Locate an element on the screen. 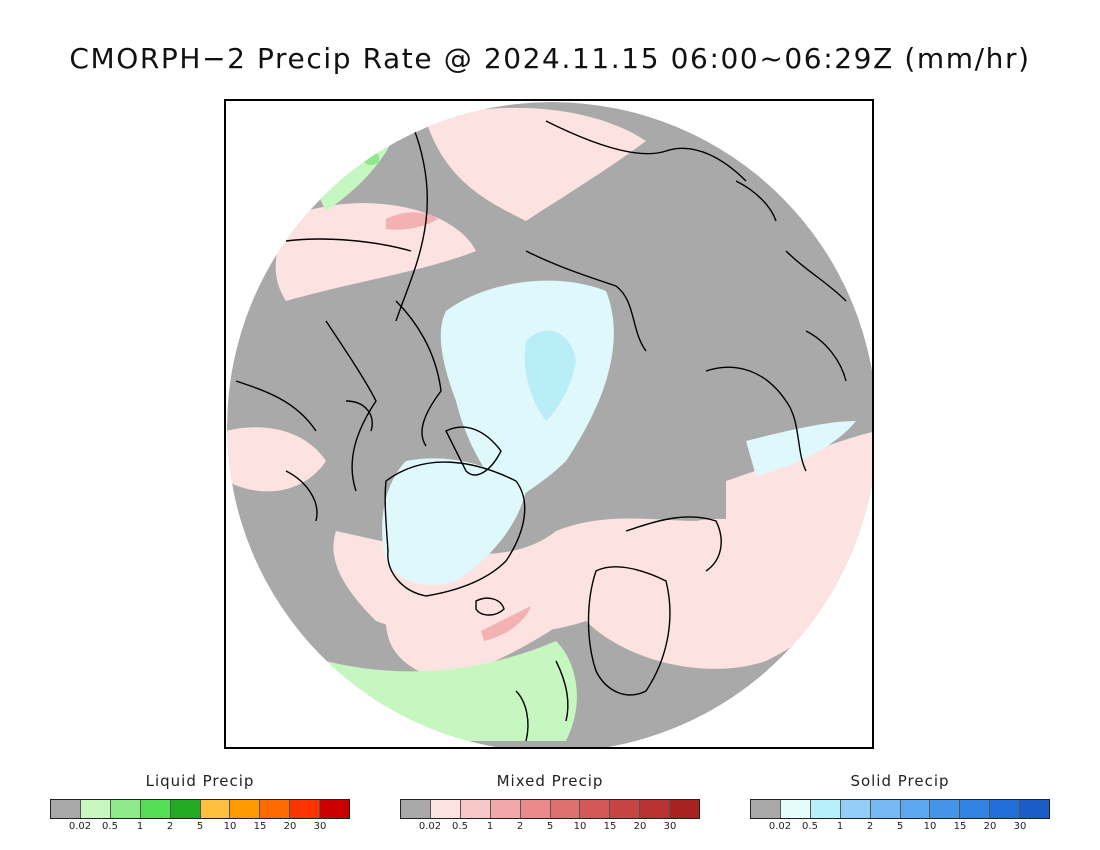  legend-tick-liquid: 2 is located at coordinates (170, 826).